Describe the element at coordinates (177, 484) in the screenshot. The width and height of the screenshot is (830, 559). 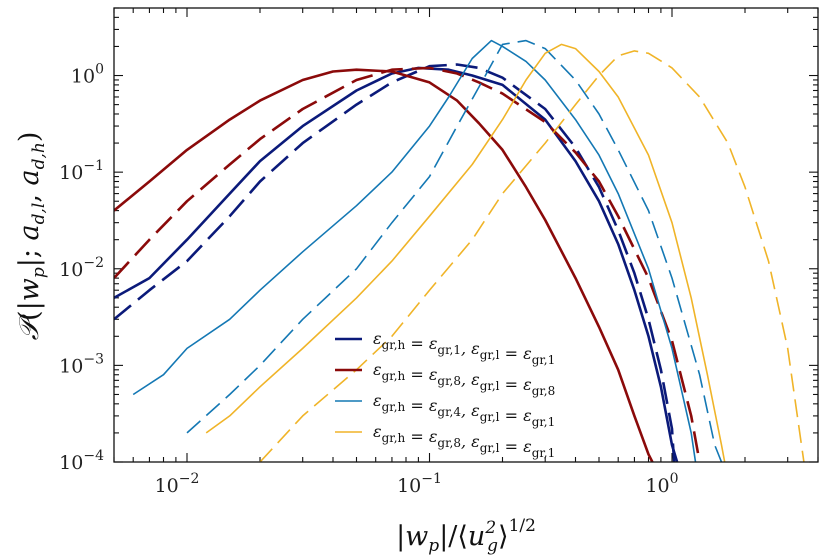
I see `x-tick-label: 10⁻²` at that location.